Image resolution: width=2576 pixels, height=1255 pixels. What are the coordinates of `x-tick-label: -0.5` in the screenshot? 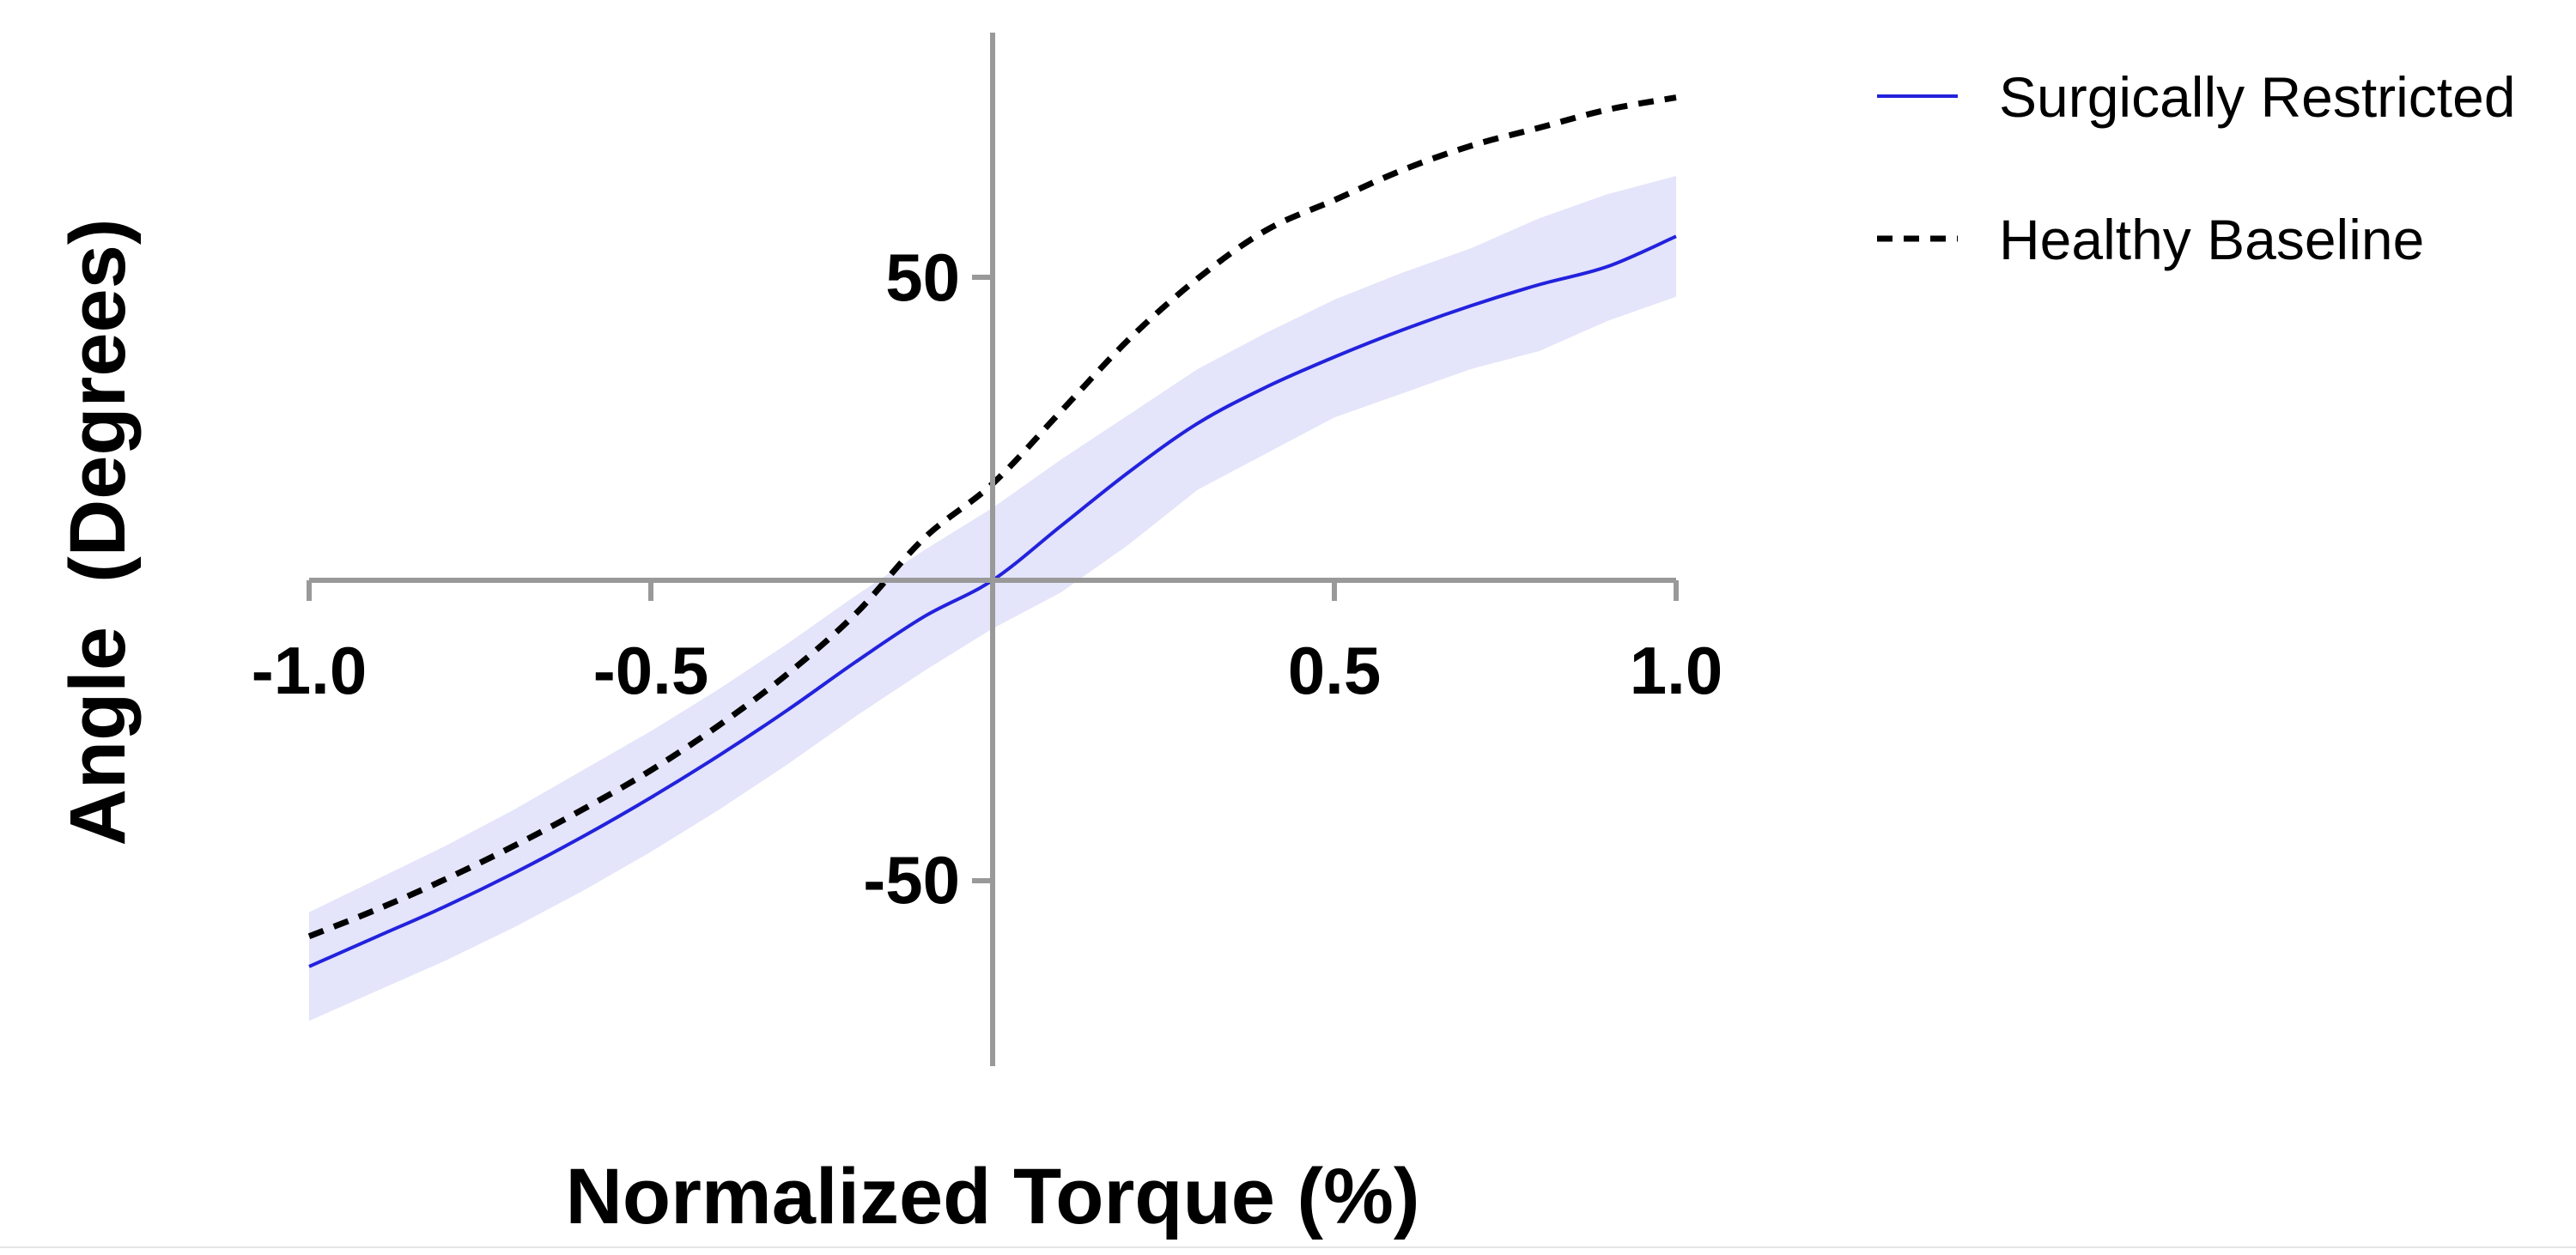 It's located at (651, 670).